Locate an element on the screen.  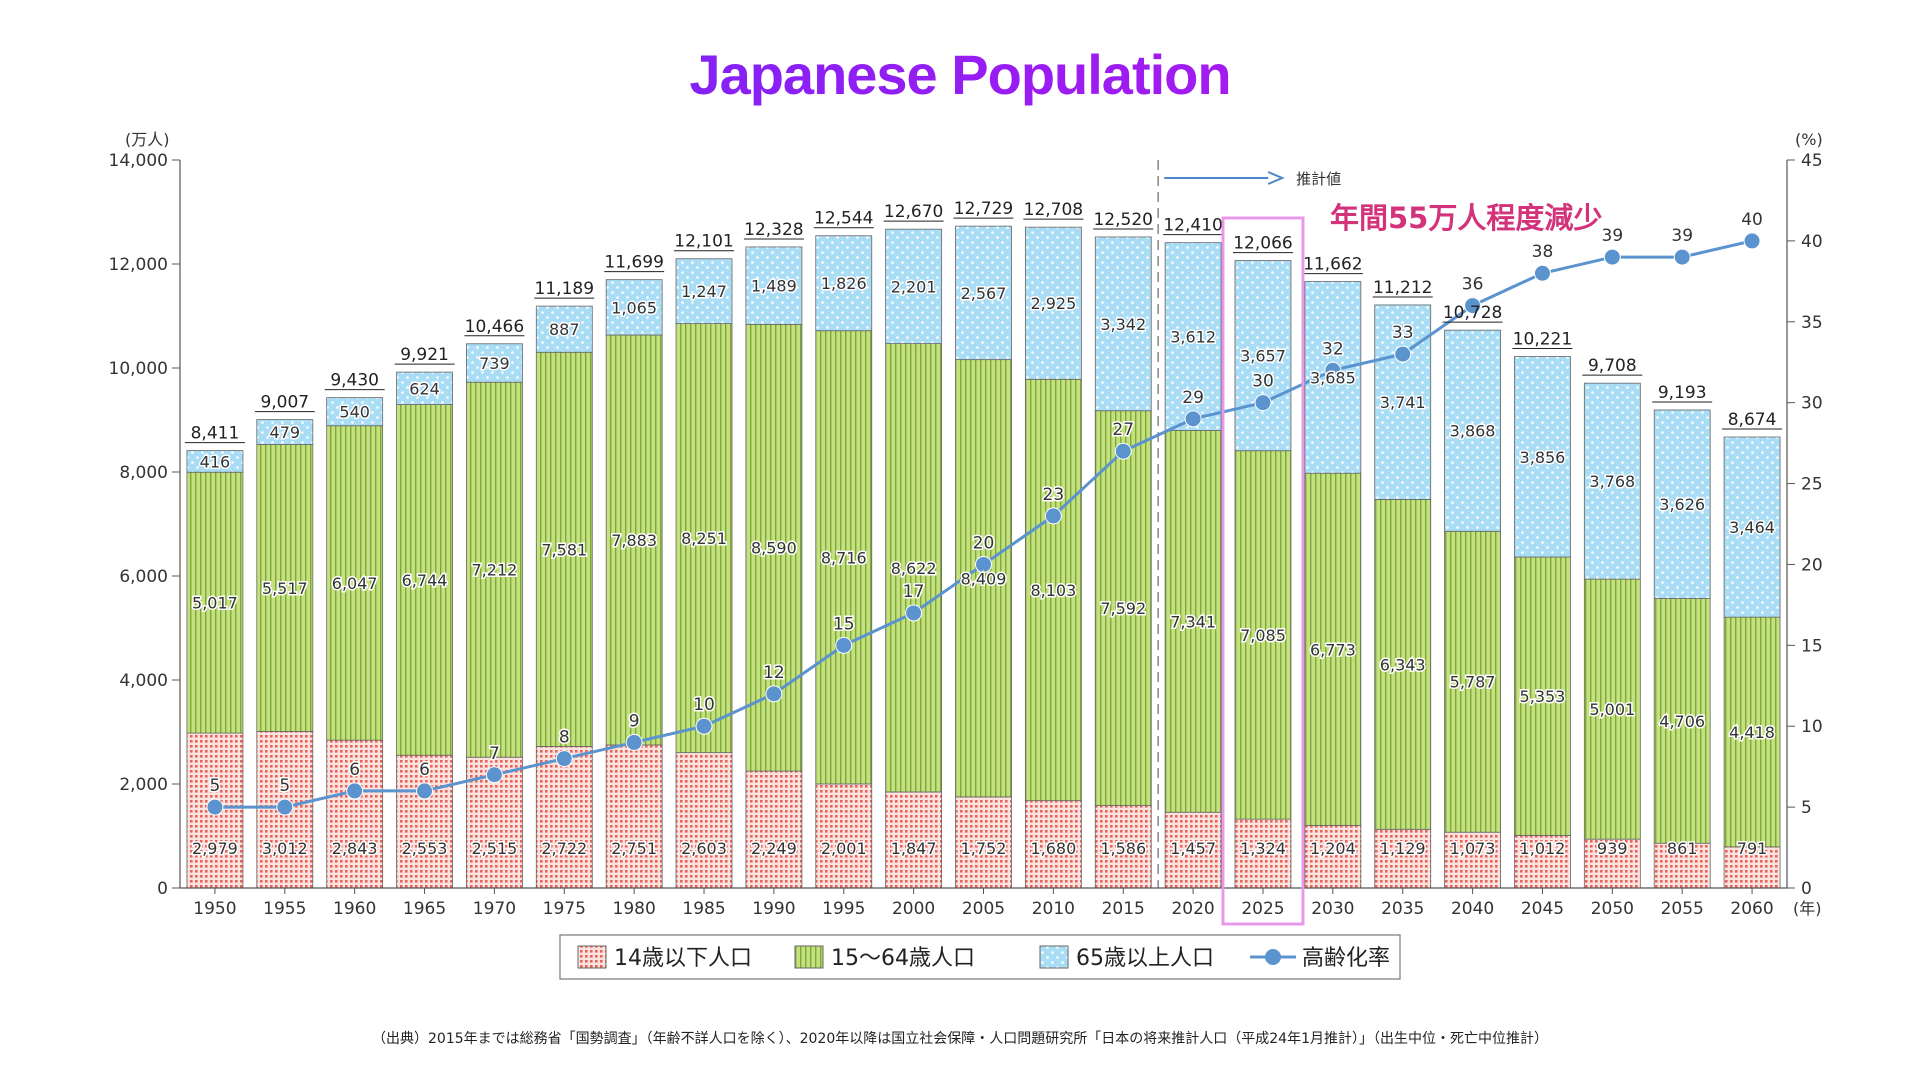
label-15-64: 8,409 is located at coordinates (984, 578).